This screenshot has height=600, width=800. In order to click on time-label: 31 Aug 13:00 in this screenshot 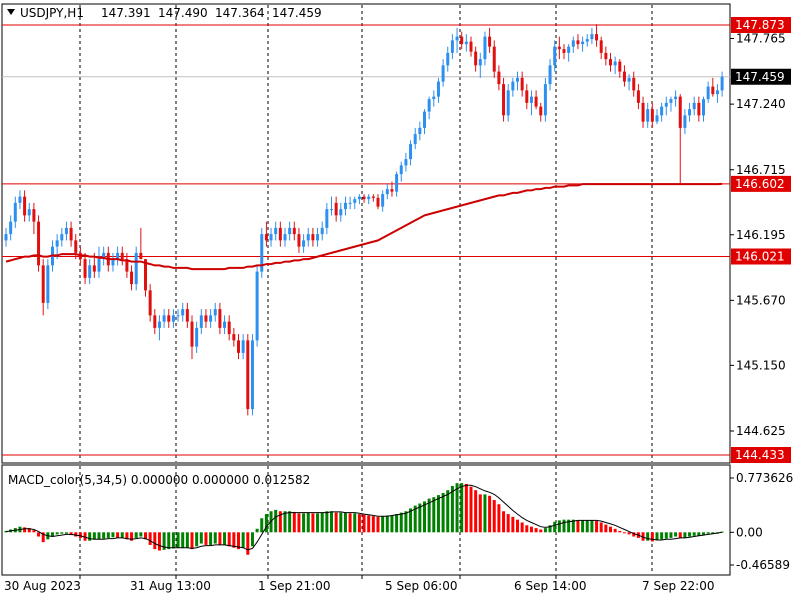, I will do `click(170, 586)`.